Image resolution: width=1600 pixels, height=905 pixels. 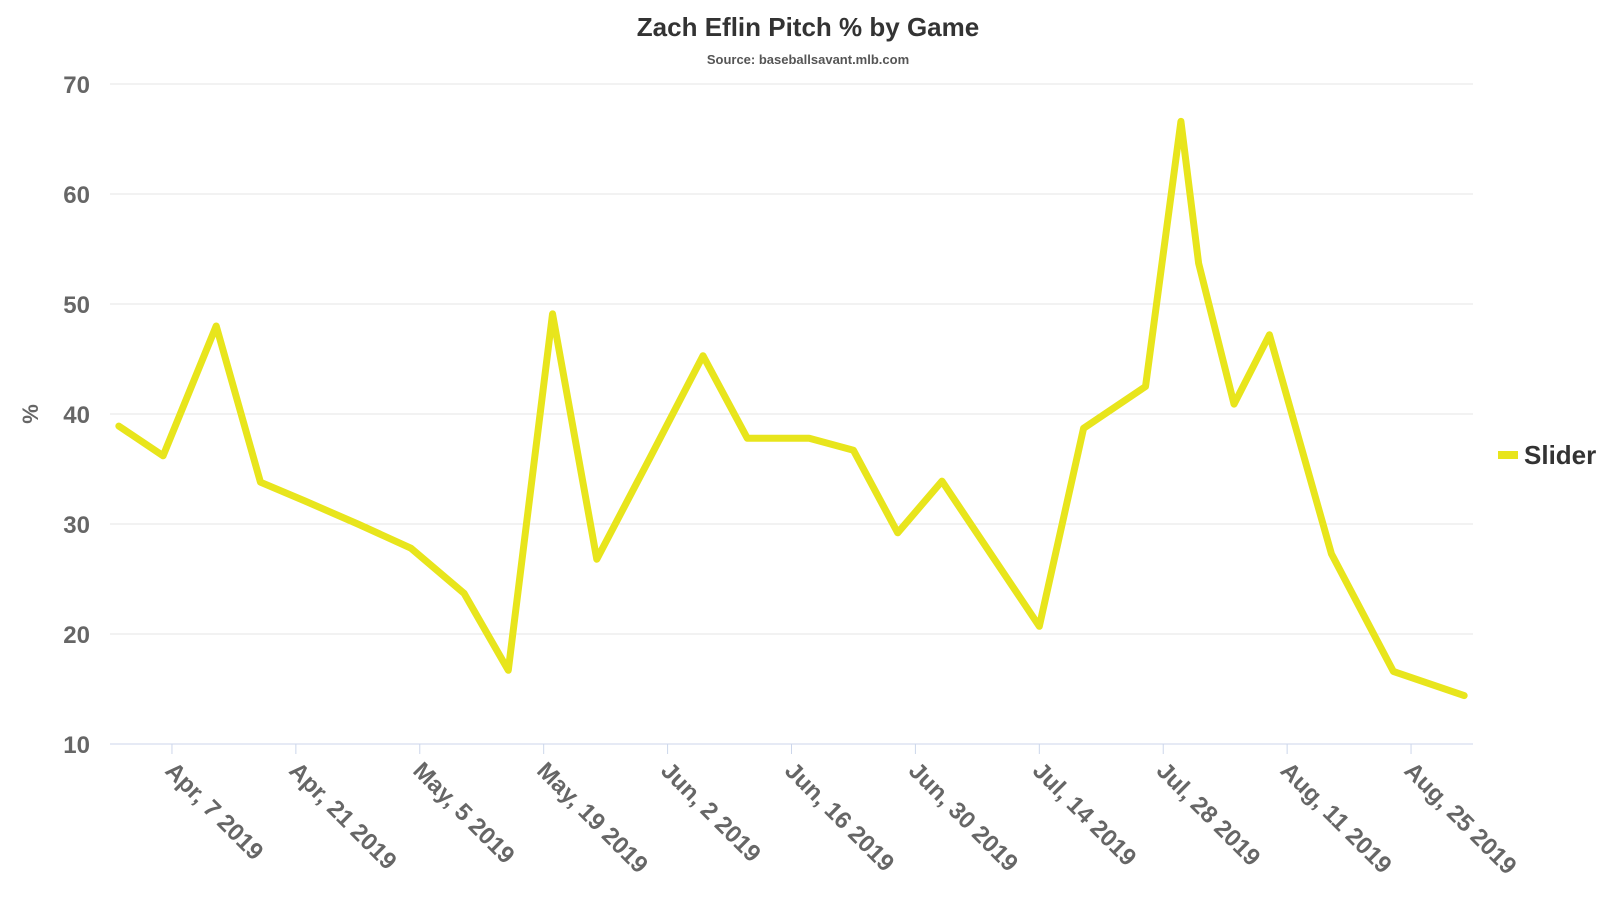 I want to click on x-tick-label: May, 5 2019, so click(x=464, y=813).